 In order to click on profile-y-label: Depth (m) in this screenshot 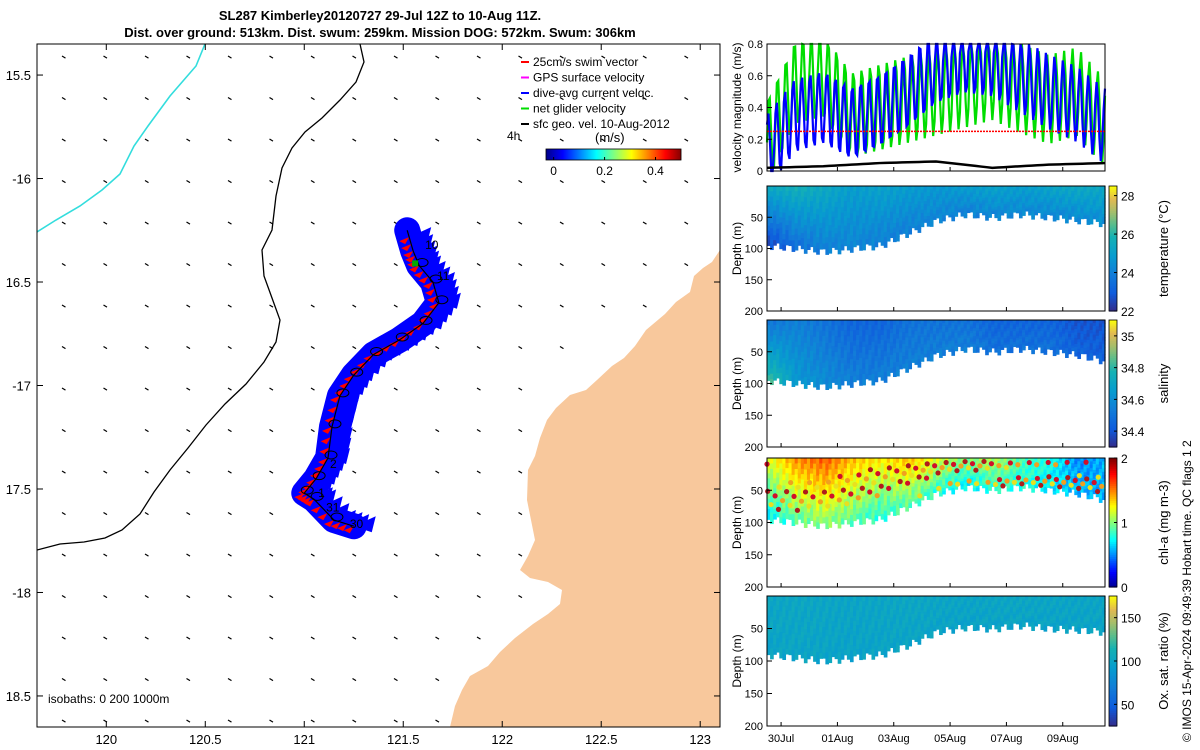, I will do `click(737, 383)`.